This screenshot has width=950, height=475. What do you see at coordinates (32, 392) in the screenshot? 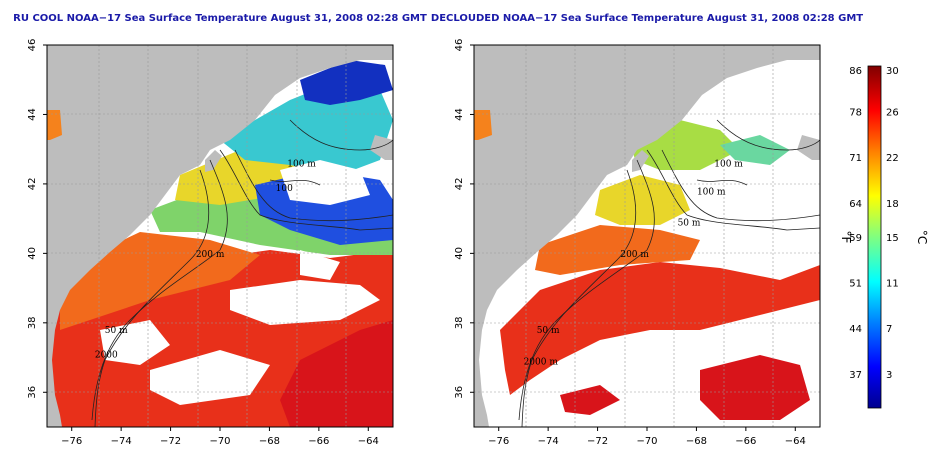
I see `y-tick-label-left: 36` at bounding box center [32, 392].